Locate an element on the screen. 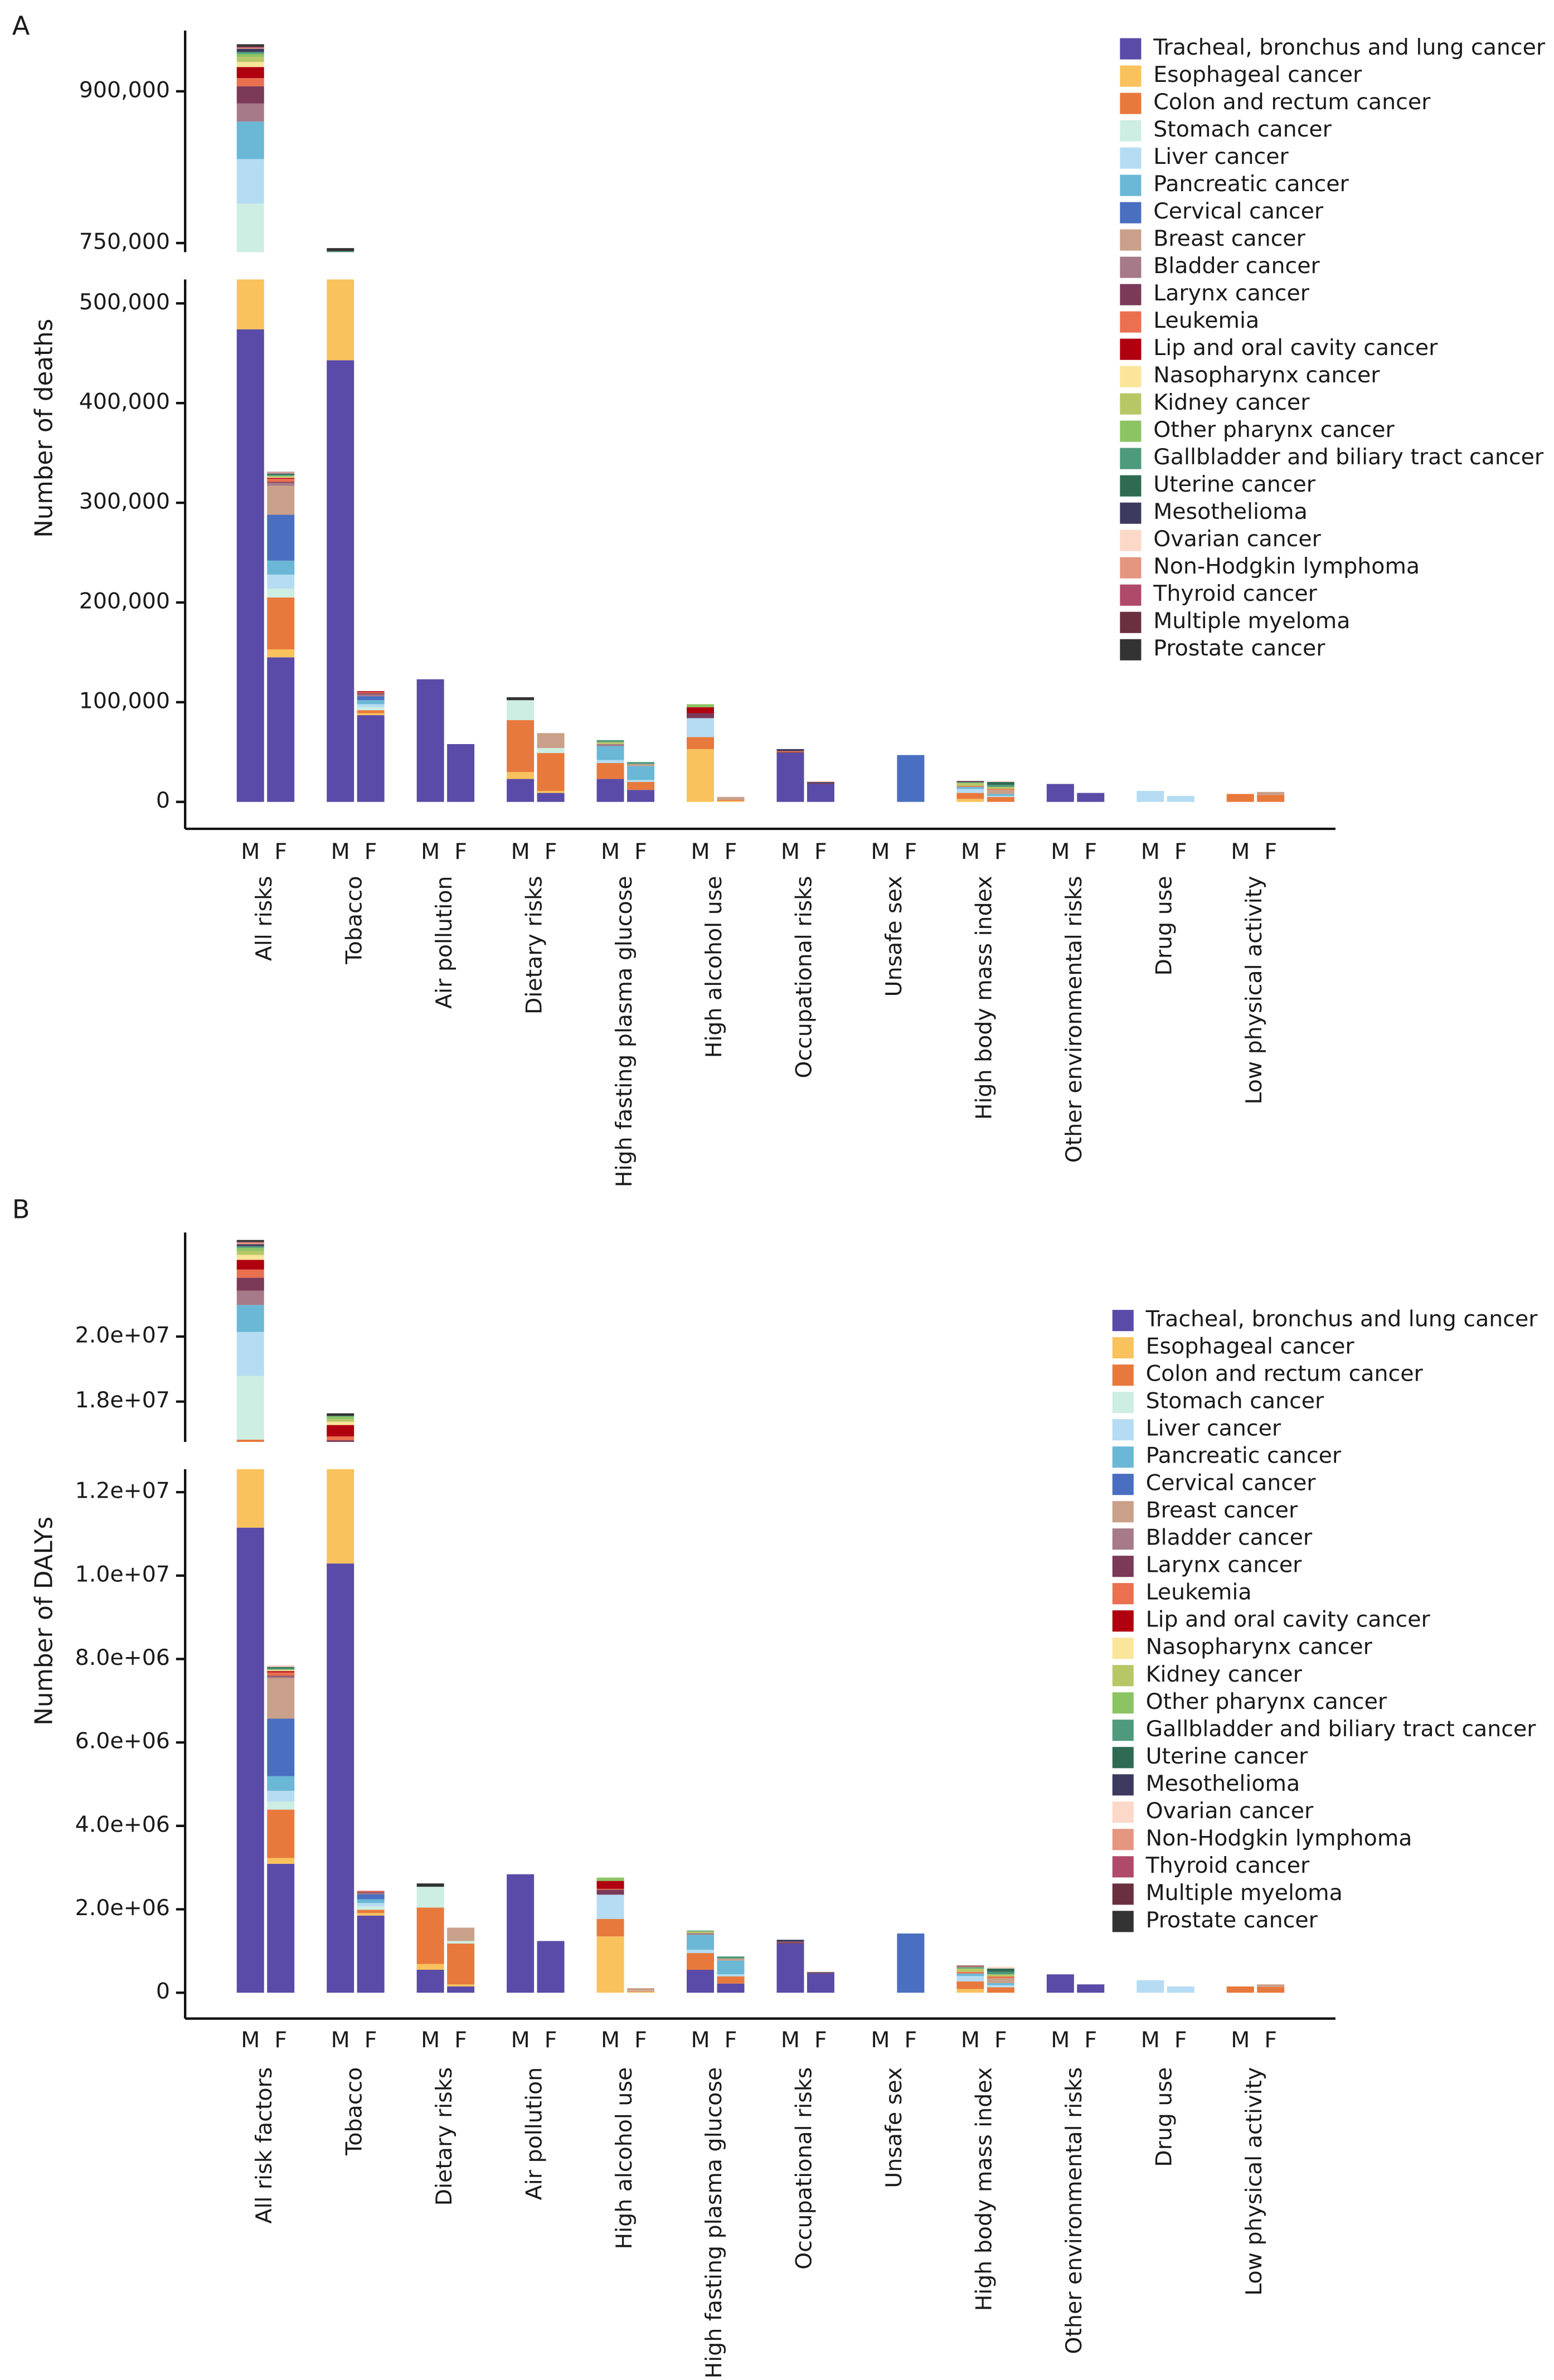  group-label: Dietary risks is located at coordinates (444, 2136).